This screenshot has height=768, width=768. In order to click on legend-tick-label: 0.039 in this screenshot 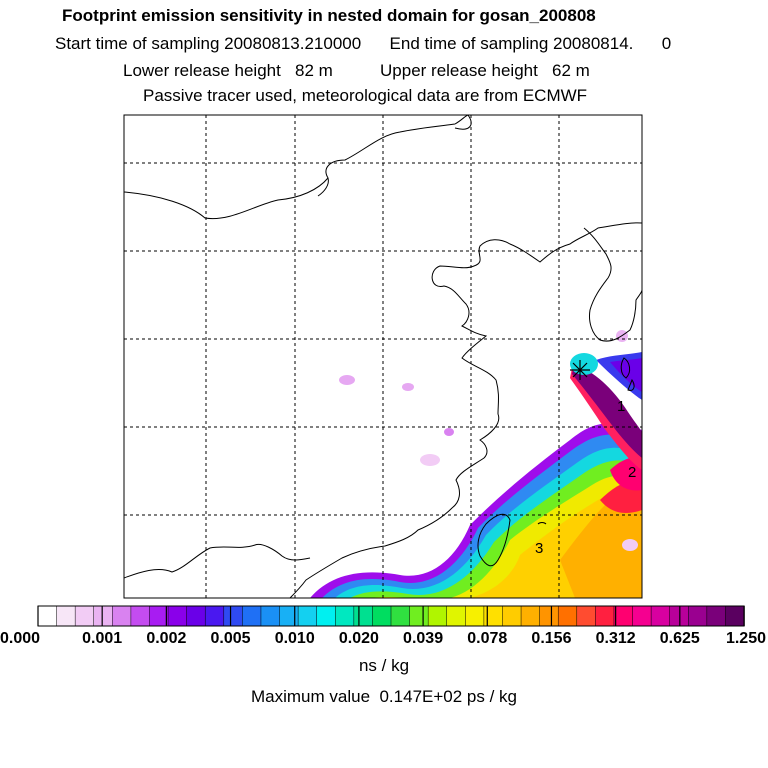, I will do `click(423, 638)`.